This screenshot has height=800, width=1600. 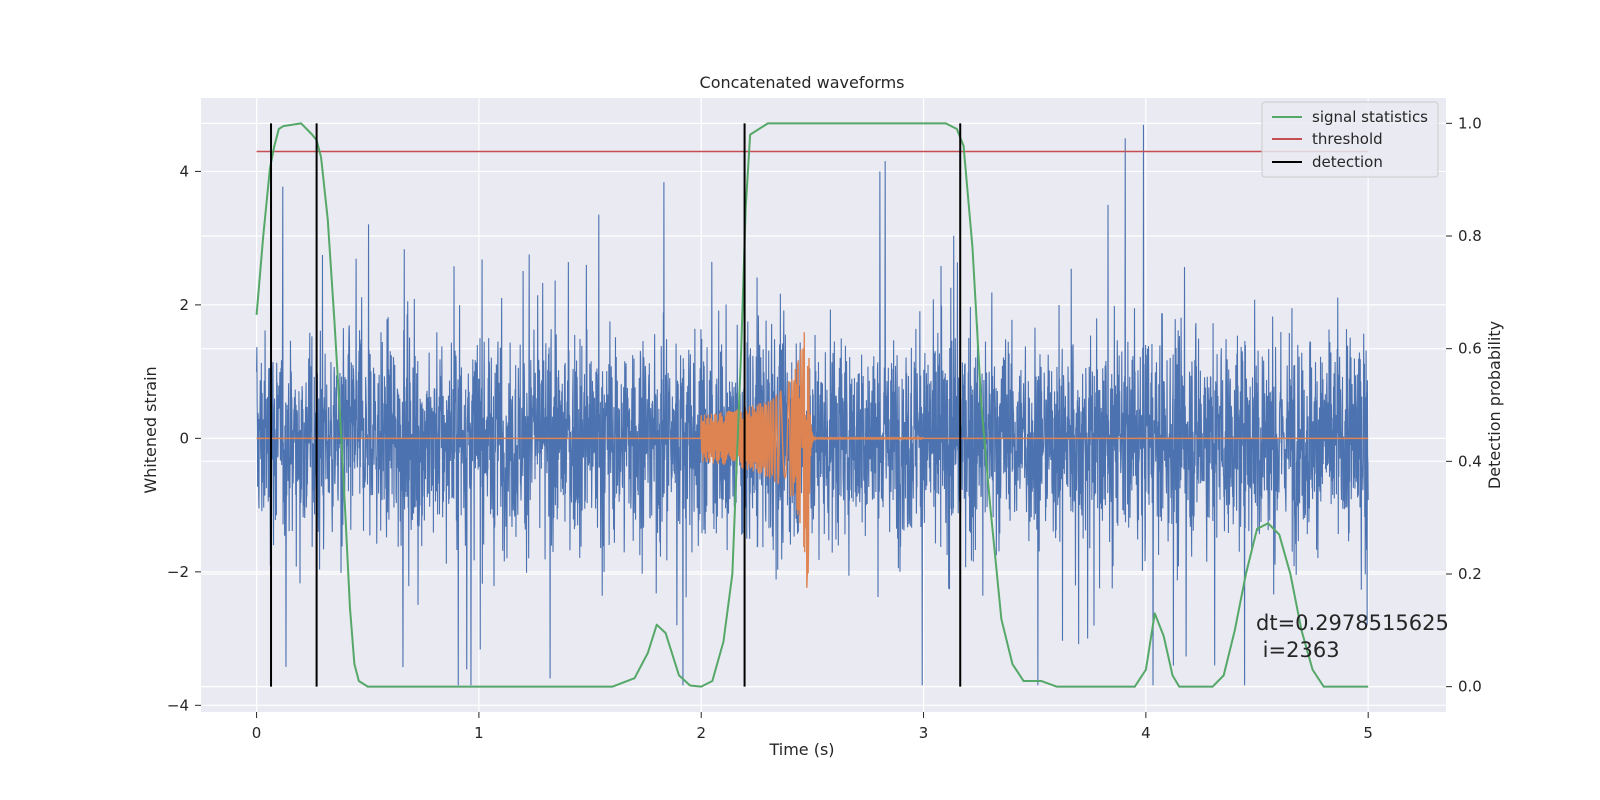 I want to click on y2-tick-label: 1.0, so click(x=1470, y=123).